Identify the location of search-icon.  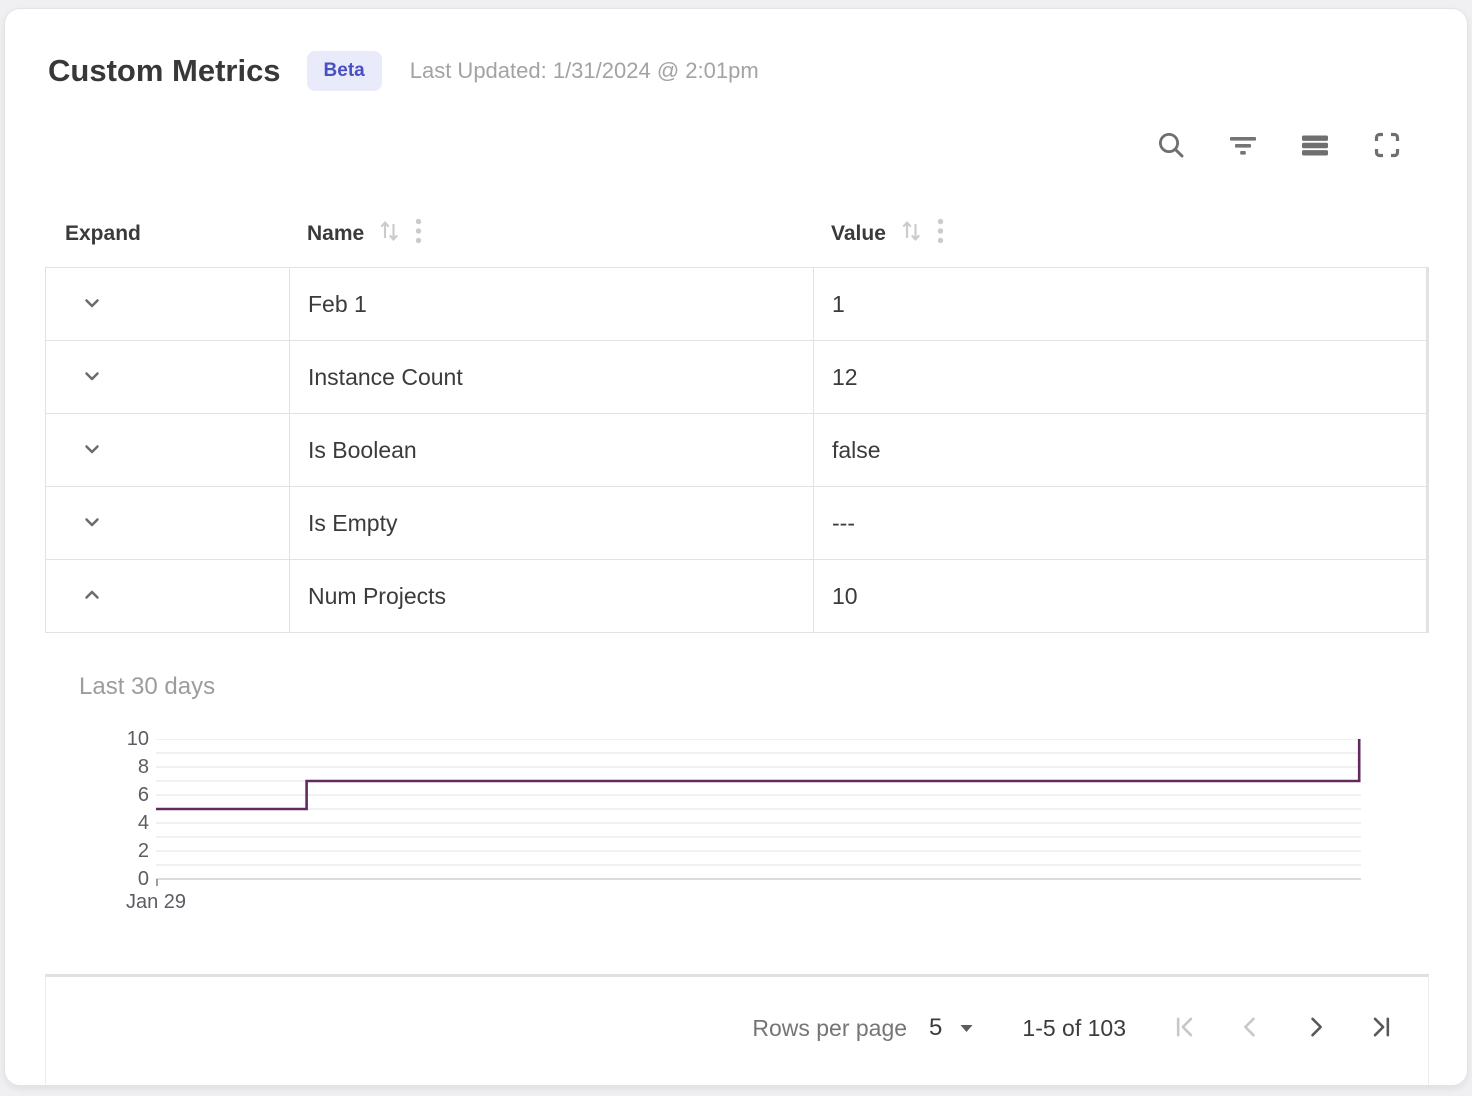
(1171, 146).